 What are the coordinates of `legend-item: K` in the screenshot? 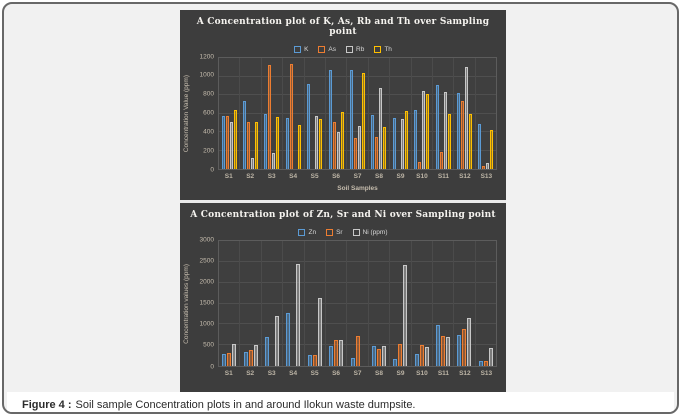 It's located at (301, 49).